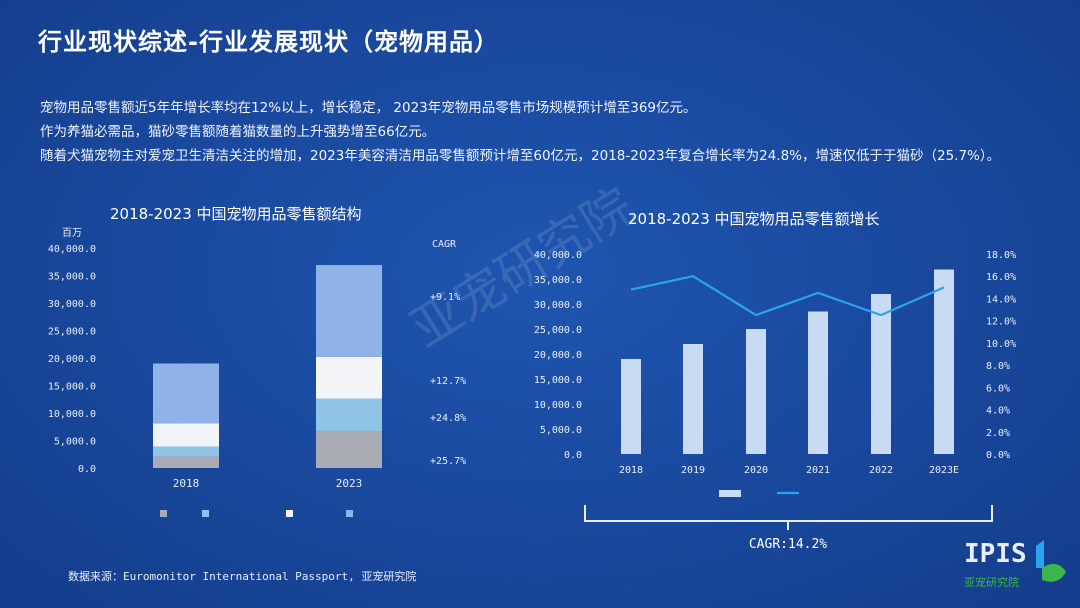 The height and width of the screenshot is (608, 1080). Describe the element at coordinates (998, 366) in the screenshot. I see `chart2-ytick-right: 8.0%` at that location.